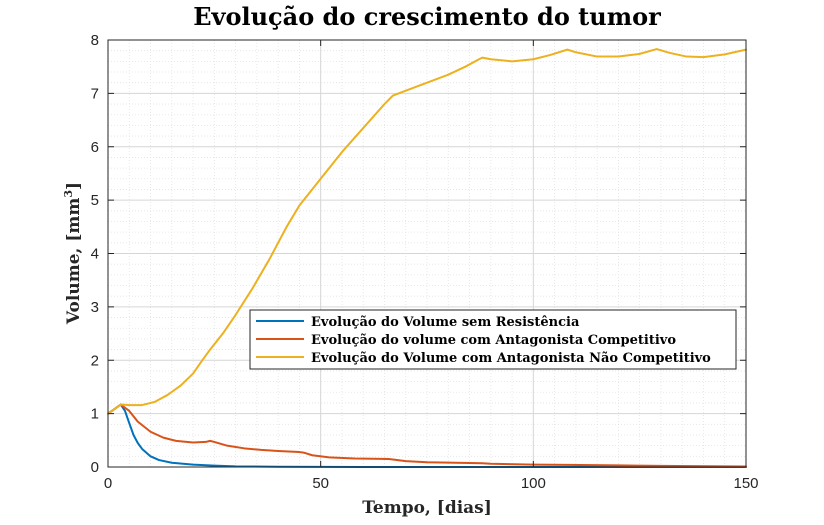 Image resolution: width=824 pixels, height=525 pixels. What do you see at coordinates (533, 483) in the screenshot?
I see `x-tick-label: 100` at bounding box center [533, 483].